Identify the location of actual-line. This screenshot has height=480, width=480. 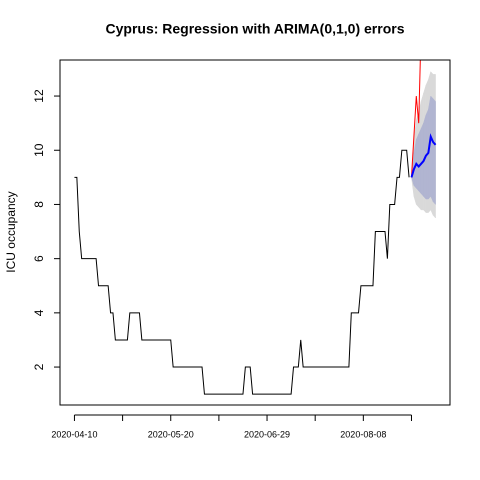
(415, 119).